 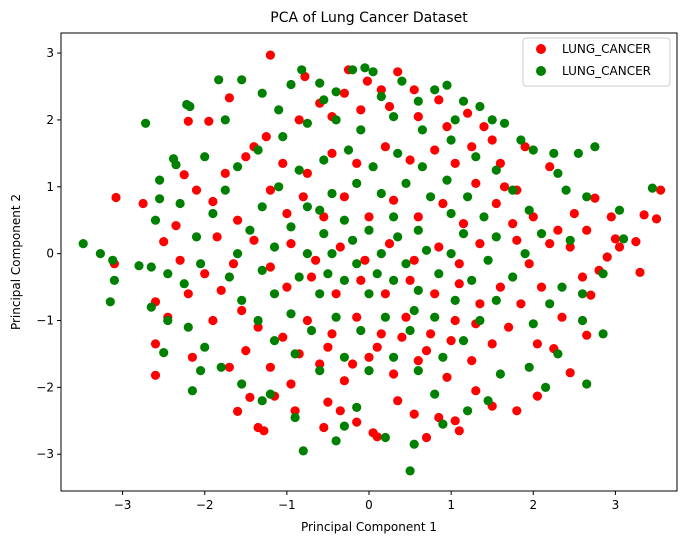 What do you see at coordinates (366, 501) in the screenshot?
I see `x-axis-ticks: −3 −2 −1 0 1 2 3` at bounding box center [366, 501].